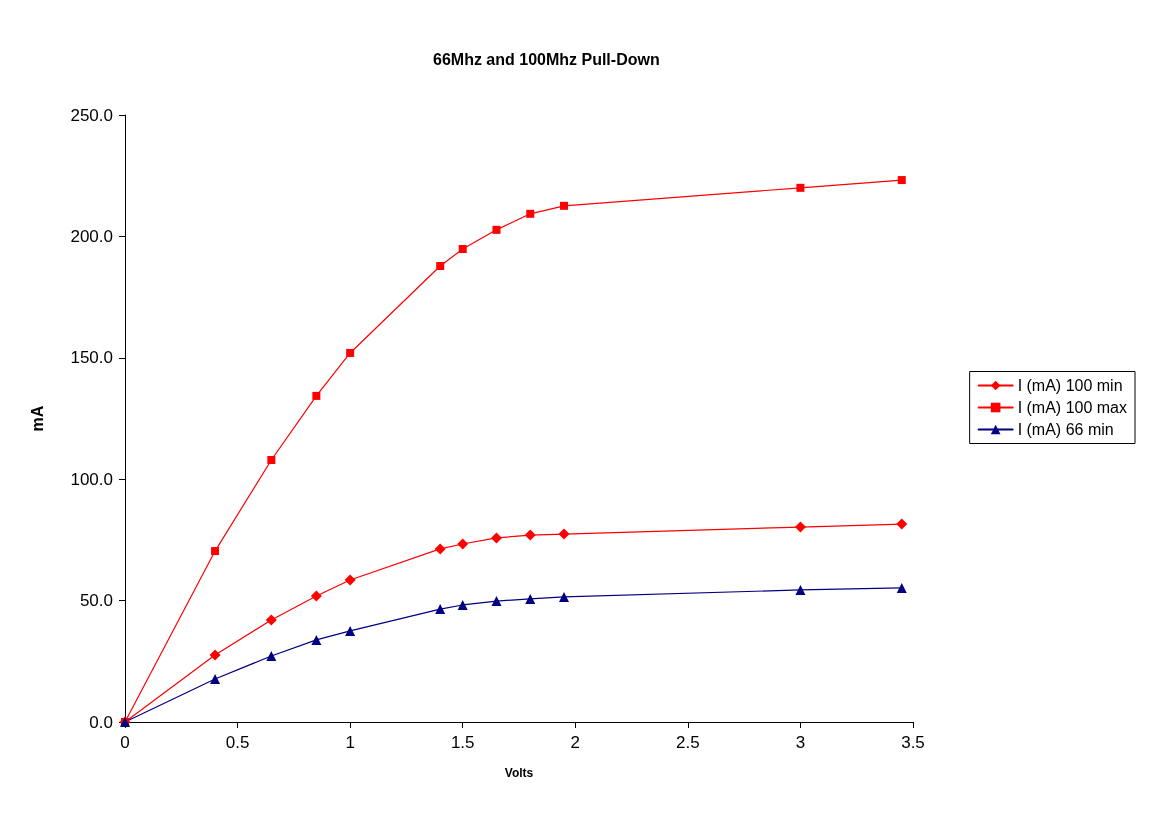 The width and height of the screenshot is (1151, 815). I want to click on x-axis-title: Volts, so click(519, 773).